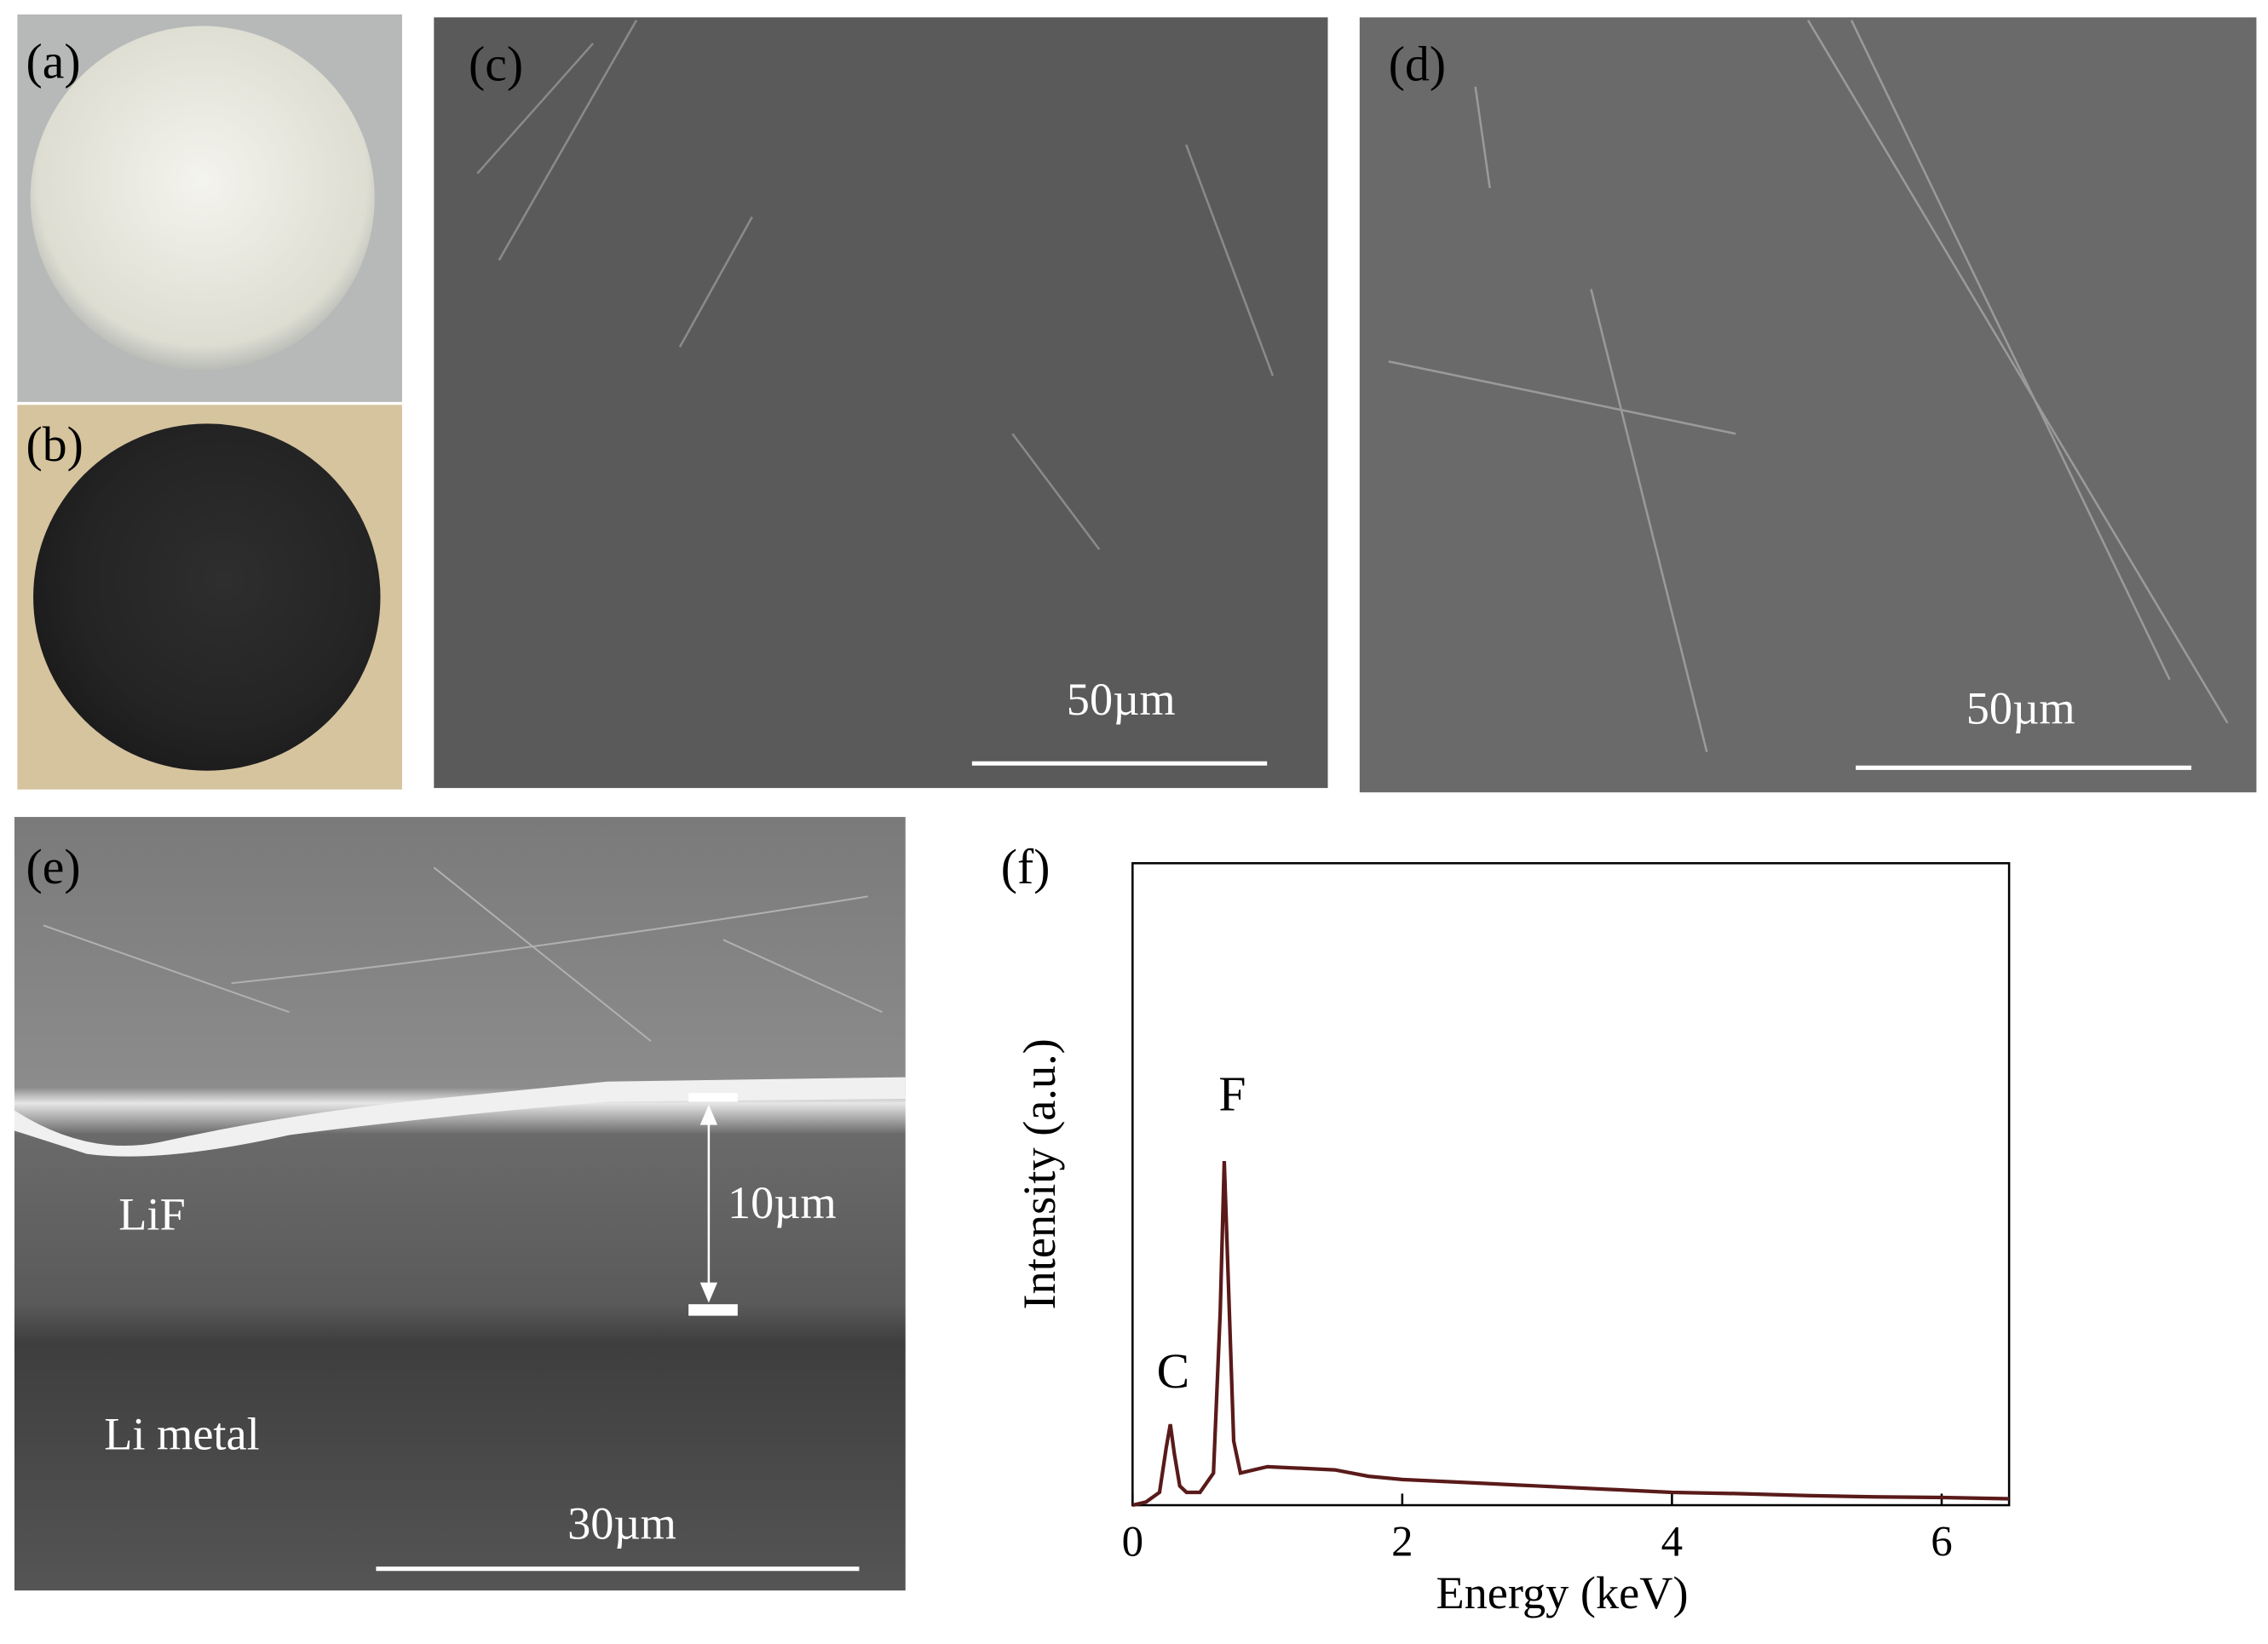  What do you see at coordinates (53, 867) in the screenshot?
I see `panel-label: (e)` at bounding box center [53, 867].